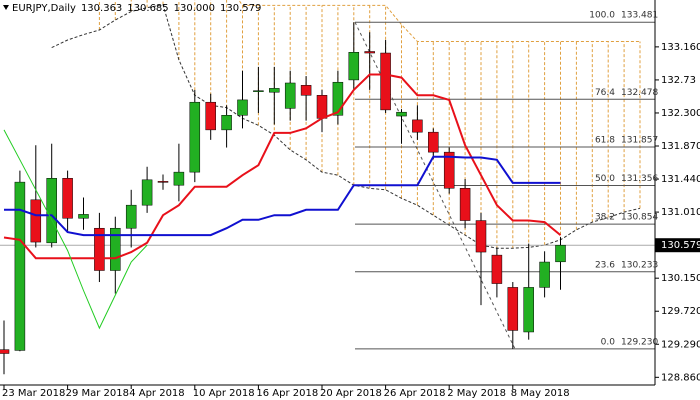 The width and height of the screenshot is (700, 400). Describe the element at coordinates (101, 8) in the screenshot. I see `header-text: 130.363` at that location.